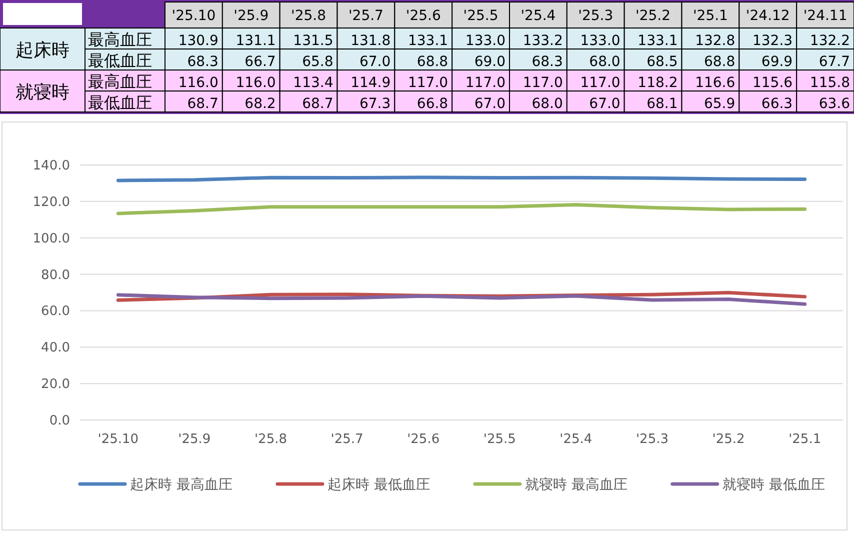 This screenshot has width=854, height=533. Describe the element at coordinates (55, 312) in the screenshot. I see `y-tick-label: 60.0` at that location.